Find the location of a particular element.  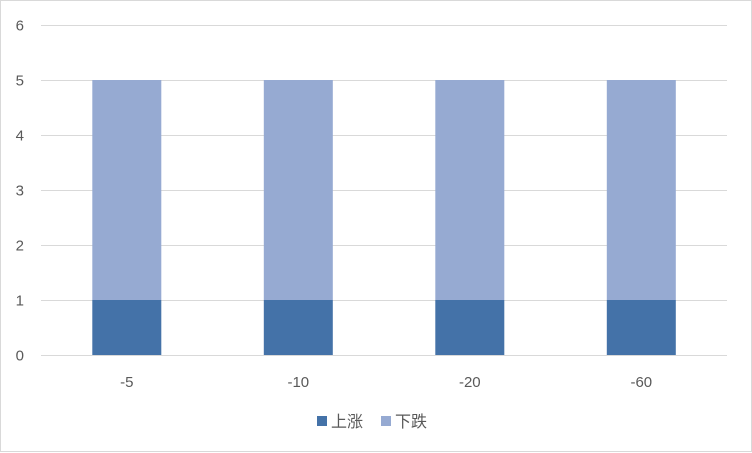

y-axis-ticks: 0 1 2 3 4 5 6 is located at coordinates (20, 191).